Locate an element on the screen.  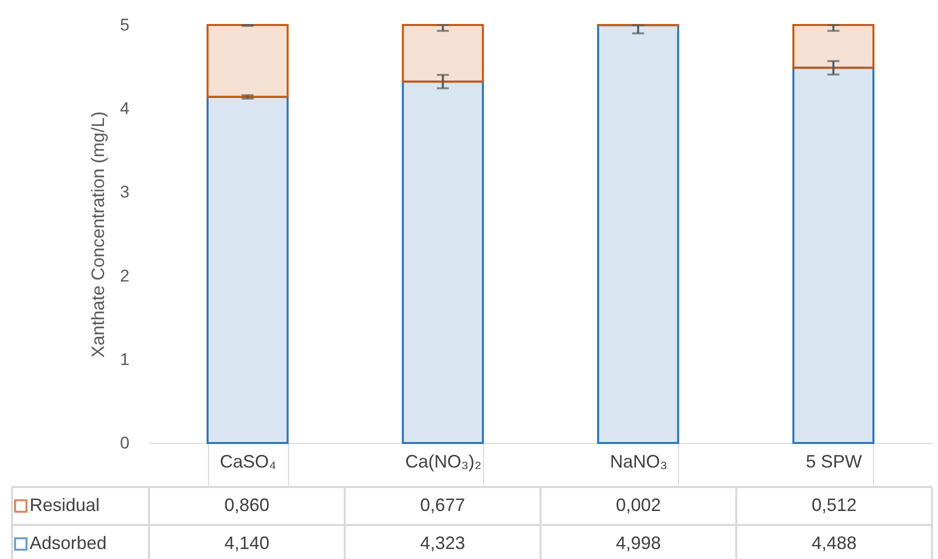
y-tick-label: 2 is located at coordinates (125, 276).